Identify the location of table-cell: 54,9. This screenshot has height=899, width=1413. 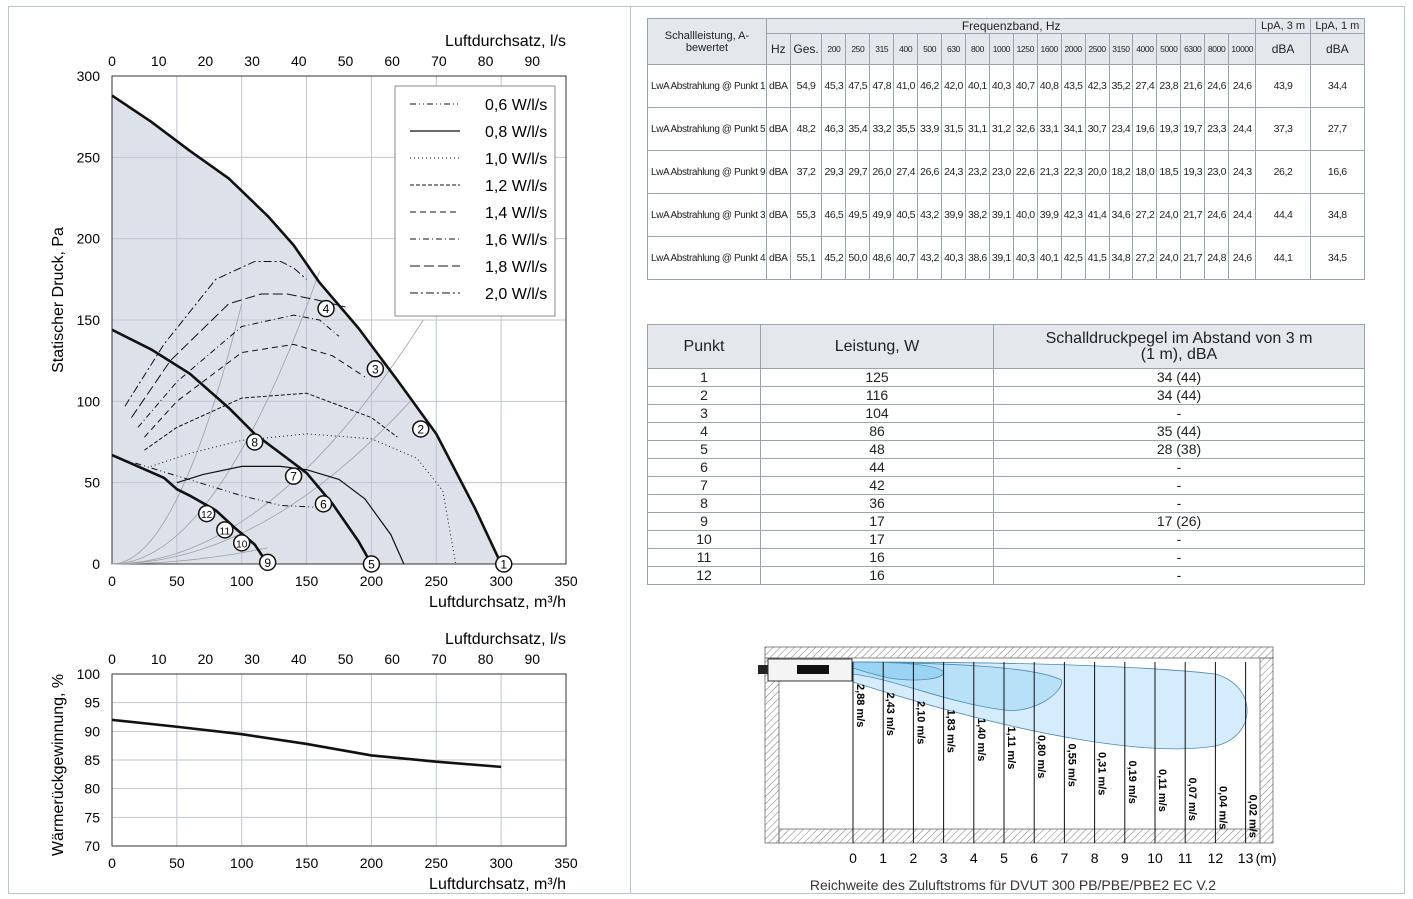
(806, 86).